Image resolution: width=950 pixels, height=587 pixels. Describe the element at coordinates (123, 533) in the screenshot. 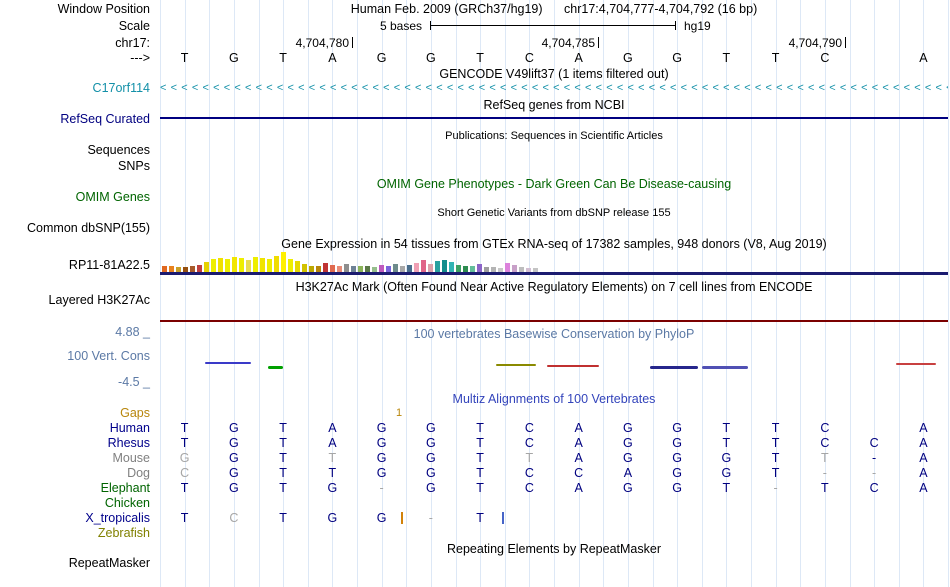

I see `multiz-species-label-zebrafish: Zebrafish` at that location.